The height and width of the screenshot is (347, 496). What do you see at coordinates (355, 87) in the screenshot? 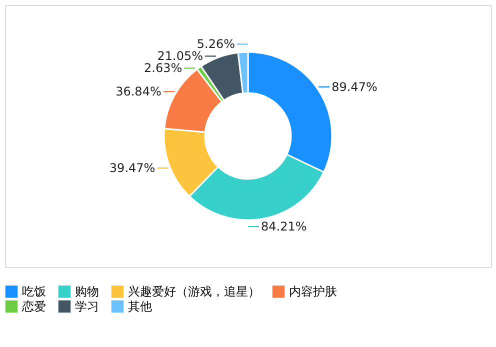
I see `data-label: 89.47%` at bounding box center [355, 87].